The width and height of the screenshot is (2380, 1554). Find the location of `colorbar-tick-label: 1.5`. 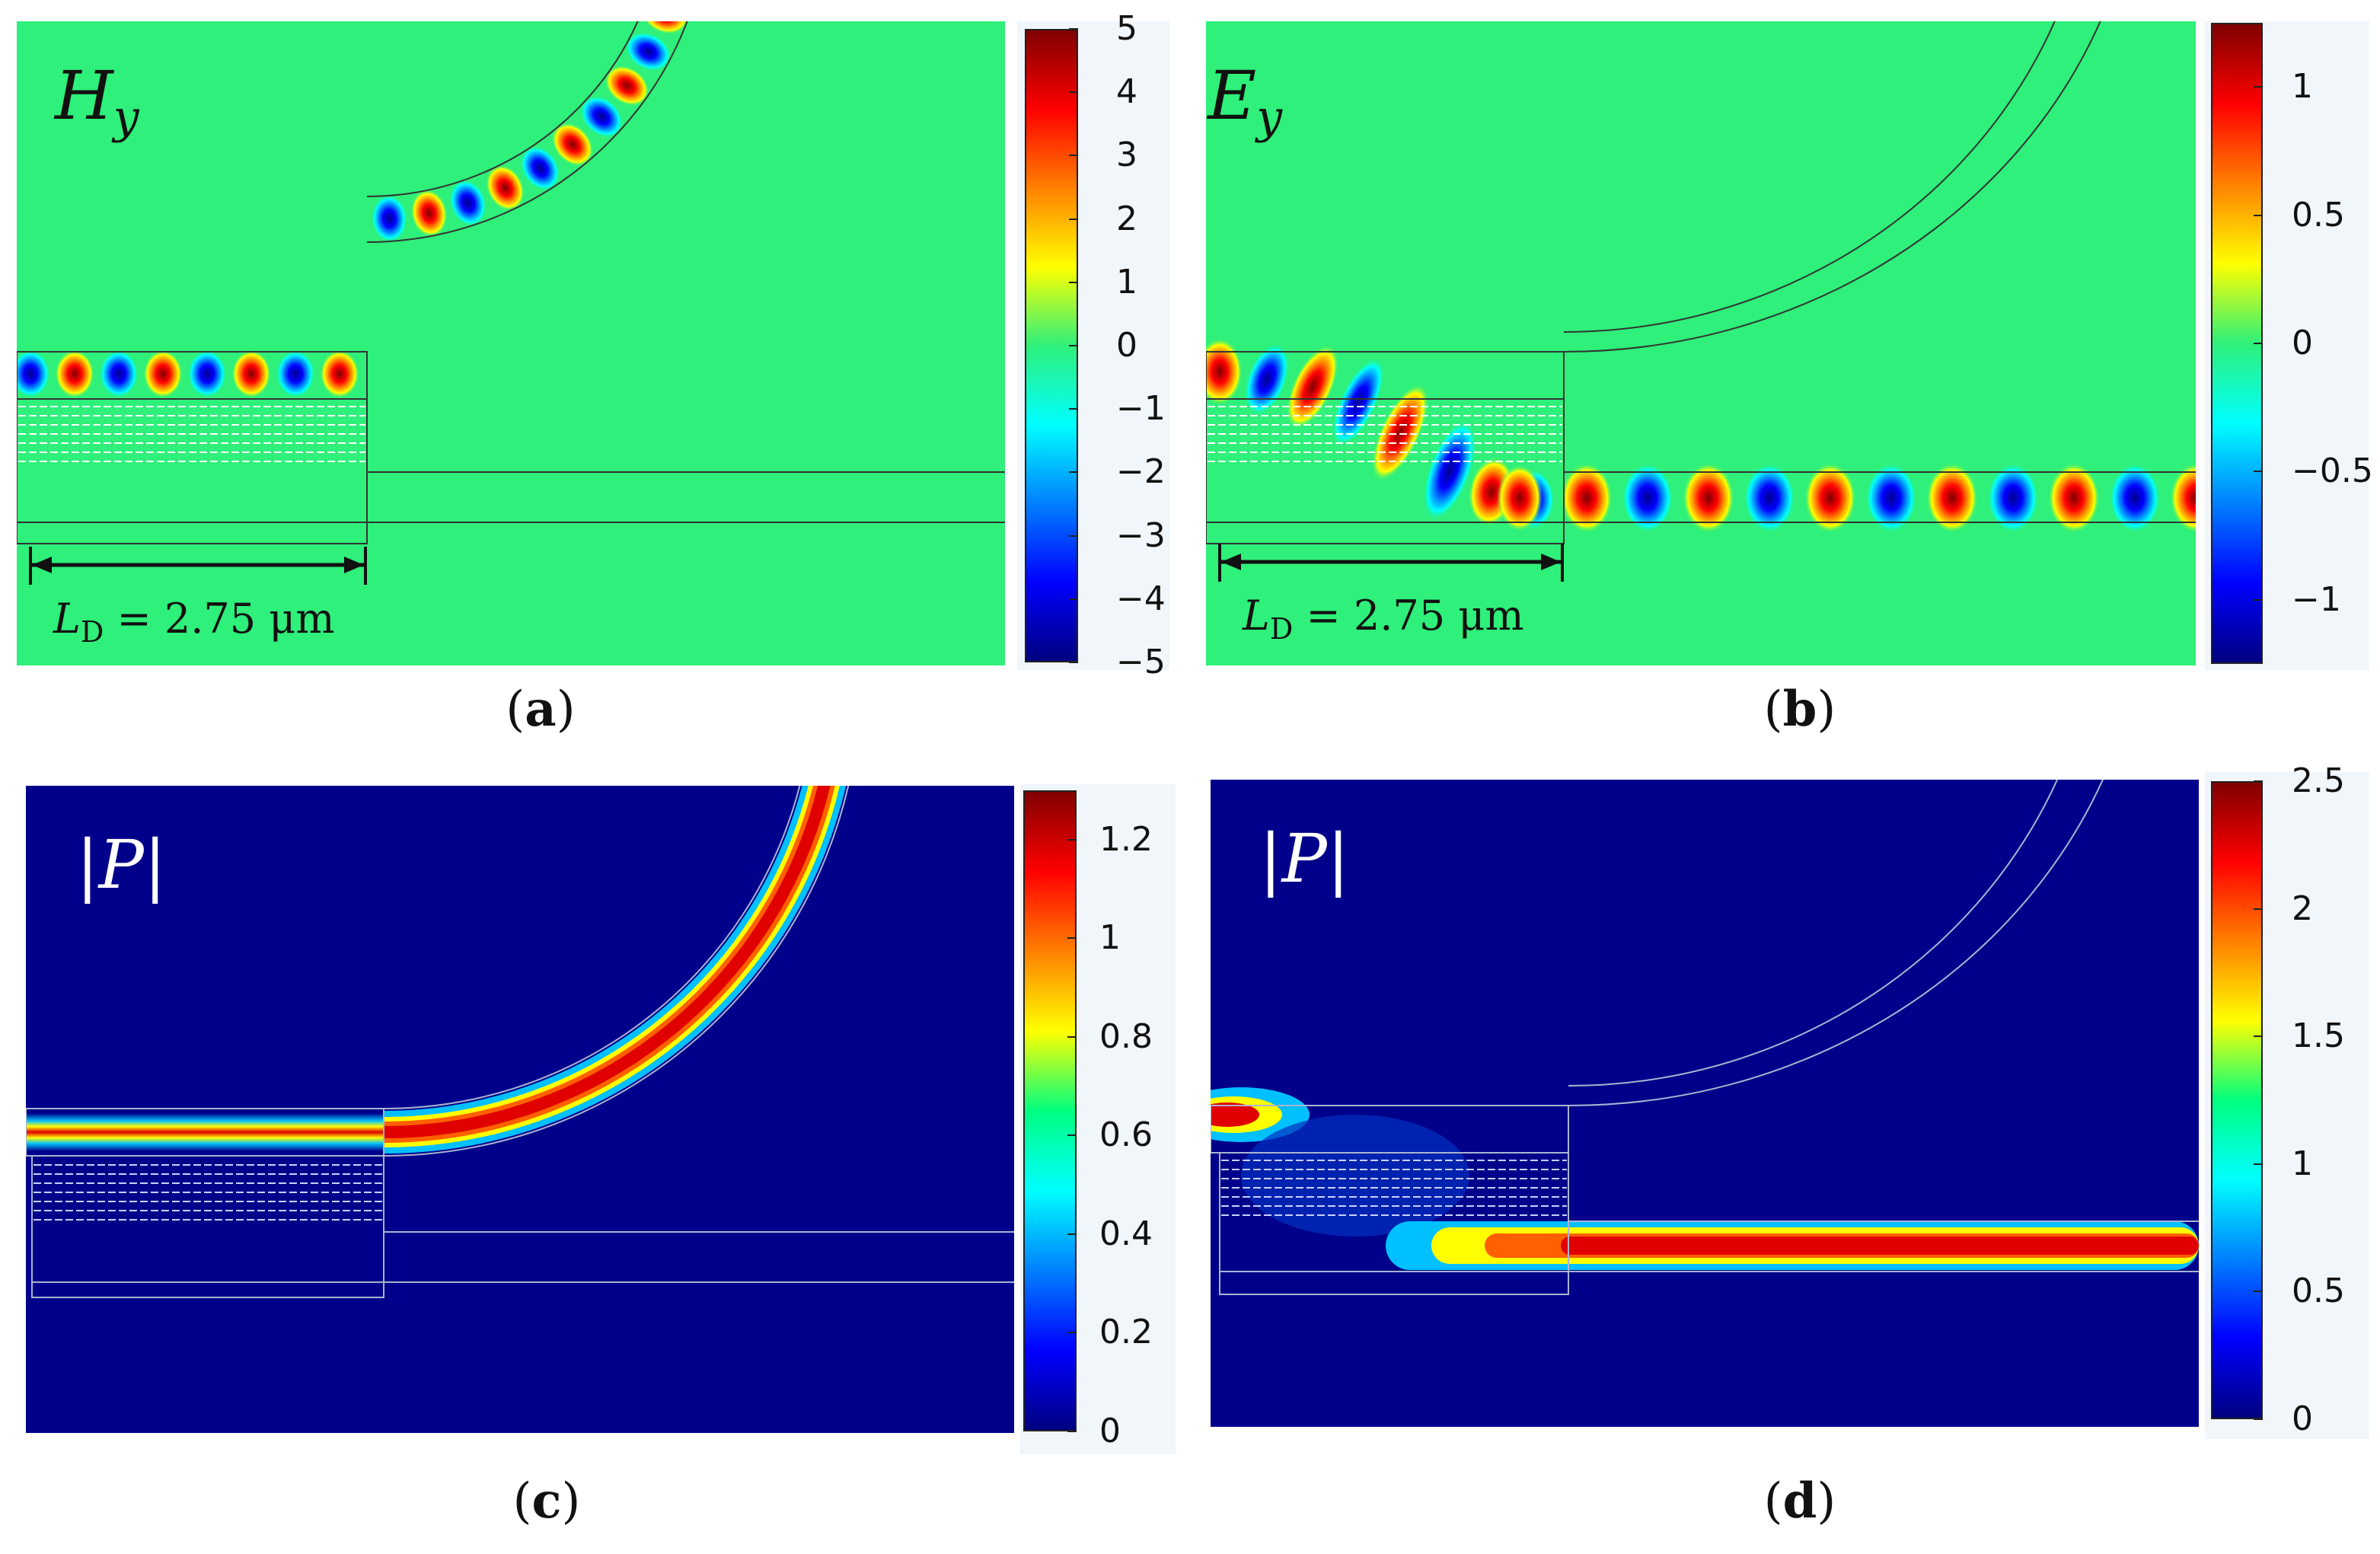

colorbar-tick-label: 1.5 is located at coordinates (2318, 1036).